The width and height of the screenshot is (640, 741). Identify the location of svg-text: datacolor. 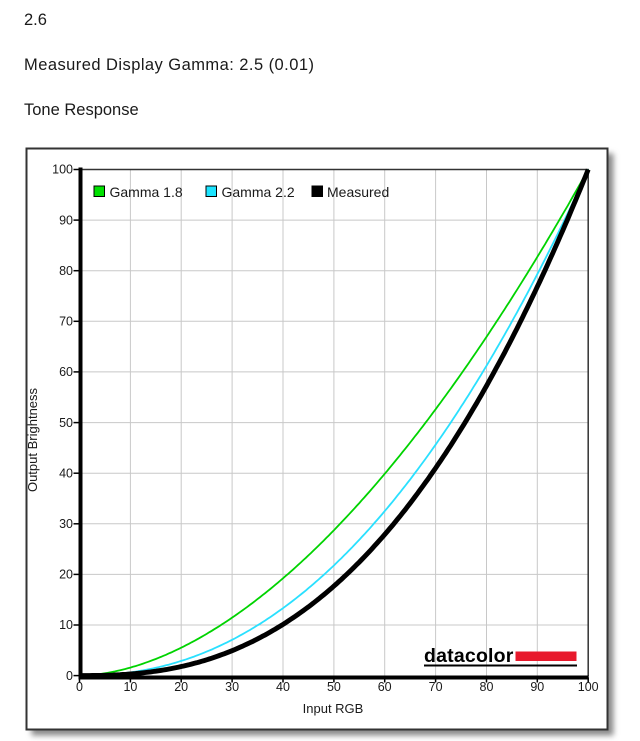
(469, 656).